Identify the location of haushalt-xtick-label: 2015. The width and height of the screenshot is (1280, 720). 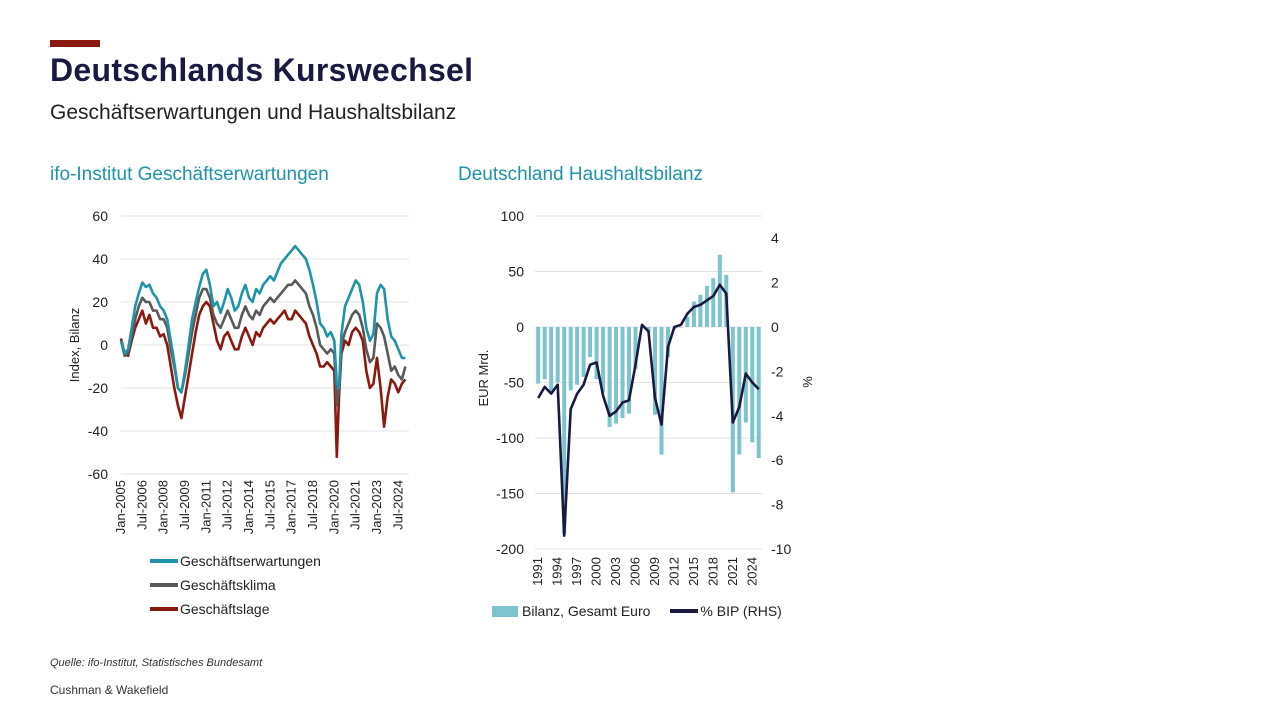
(693, 571).